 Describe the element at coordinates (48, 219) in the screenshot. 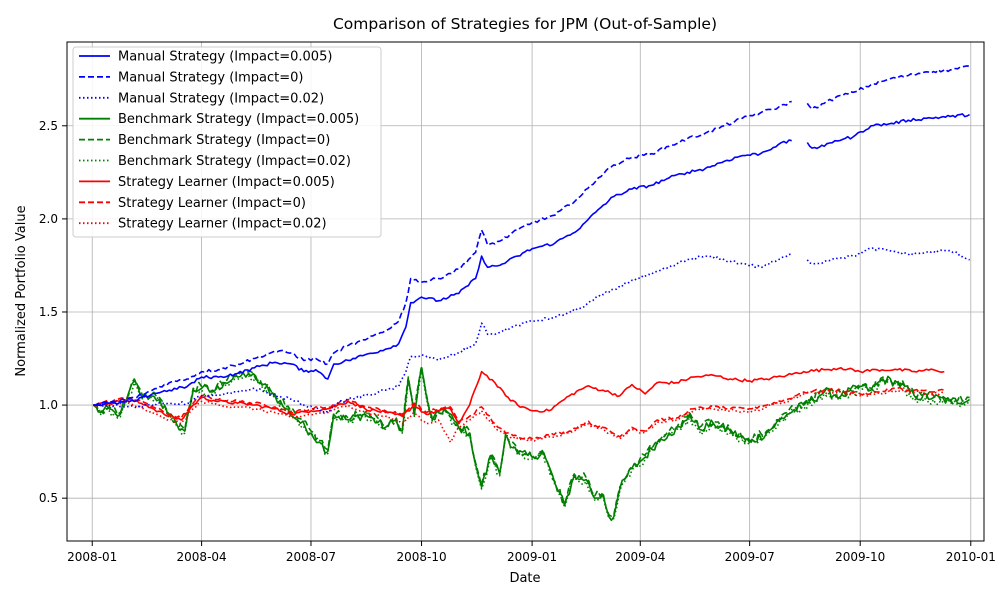

I see `y-tick-label: 2.0` at that location.